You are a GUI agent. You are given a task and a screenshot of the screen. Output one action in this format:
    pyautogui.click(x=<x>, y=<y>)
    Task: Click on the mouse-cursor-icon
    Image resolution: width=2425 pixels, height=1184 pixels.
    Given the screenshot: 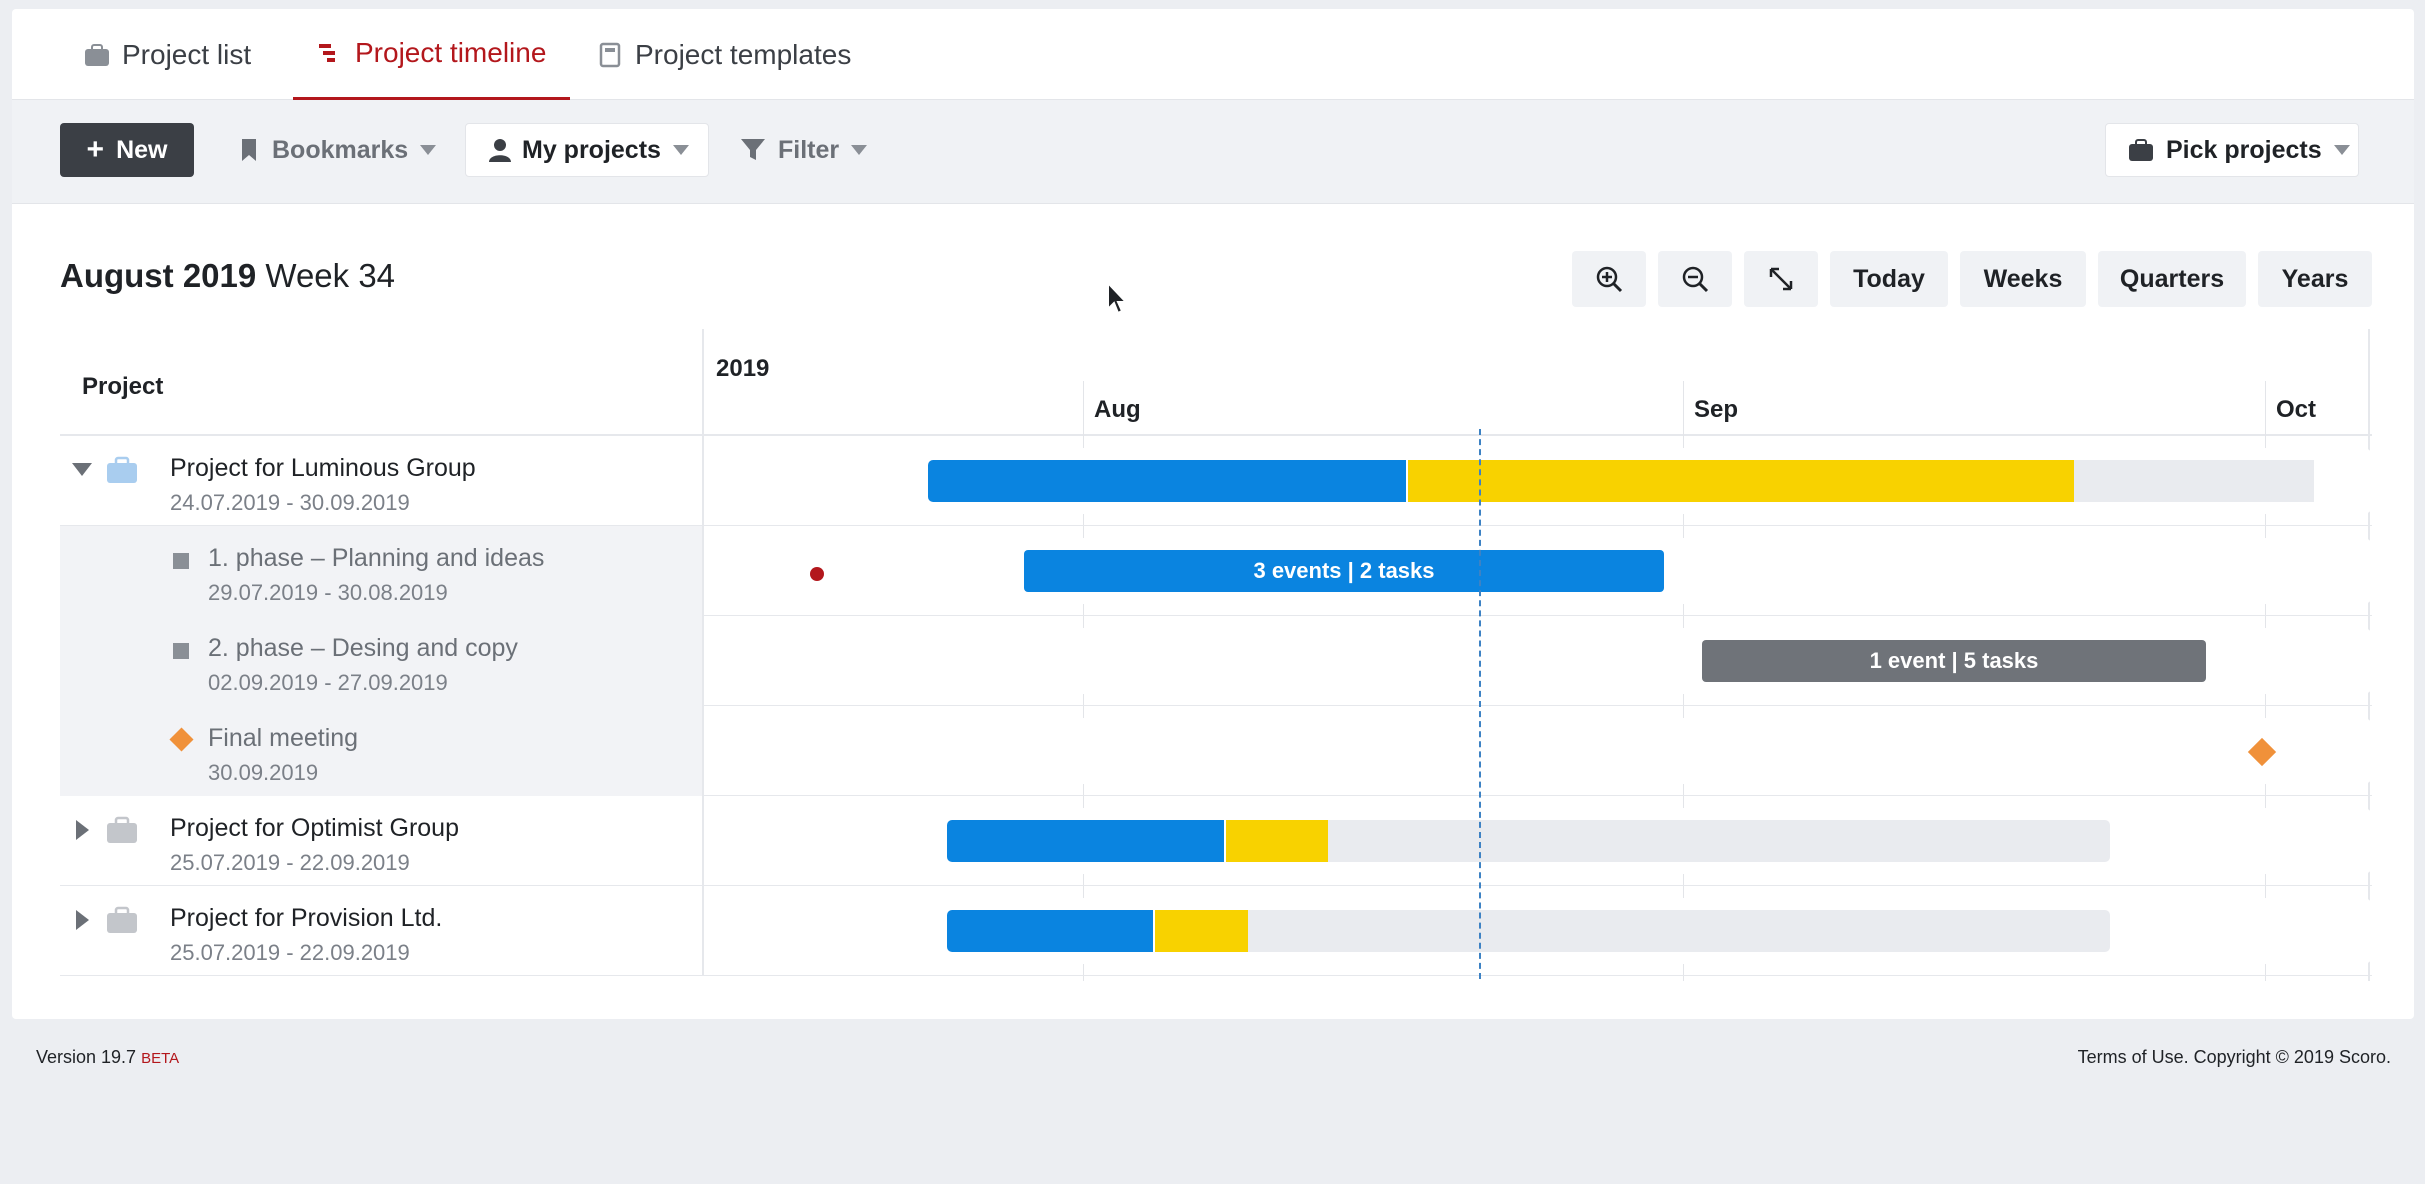 What is the action you would take?
    pyautogui.click(x=1118, y=298)
    